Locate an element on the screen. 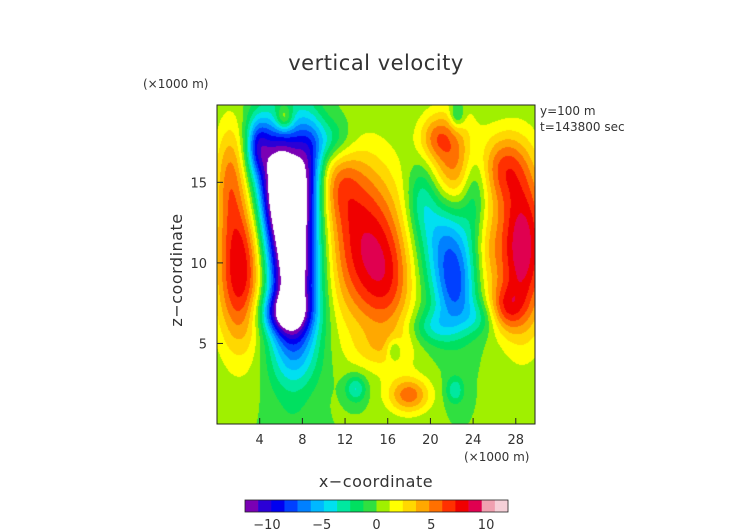 The height and width of the screenshot is (532, 752). x-axis-label: x−coordinate is located at coordinates (376, 481).